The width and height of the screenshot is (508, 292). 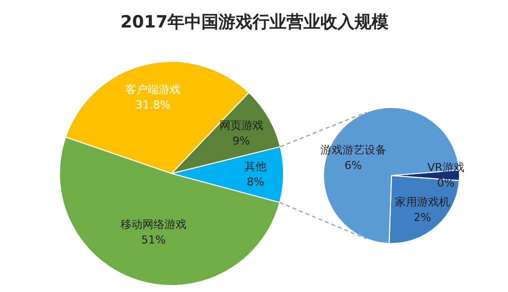 I want to click on data-label: 51%, so click(x=153, y=240).